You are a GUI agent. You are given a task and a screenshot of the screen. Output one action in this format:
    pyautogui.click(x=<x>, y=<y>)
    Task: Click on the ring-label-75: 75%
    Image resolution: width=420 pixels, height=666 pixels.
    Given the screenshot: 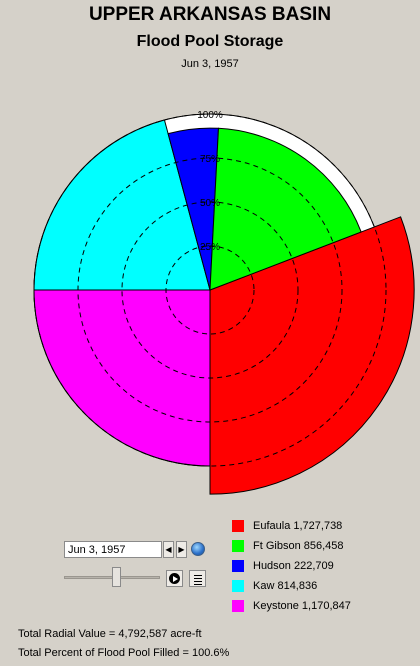 What is the action you would take?
    pyautogui.click(x=210, y=159)
    